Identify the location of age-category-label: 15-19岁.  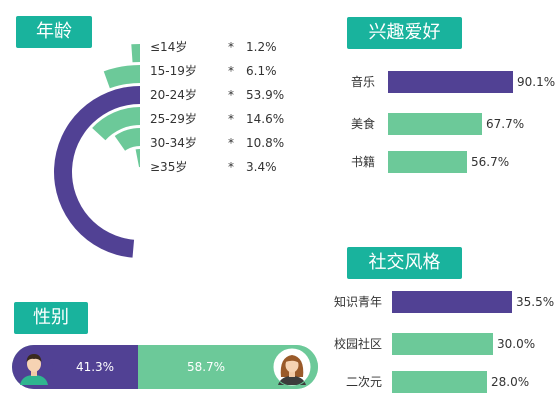
(173, 71).